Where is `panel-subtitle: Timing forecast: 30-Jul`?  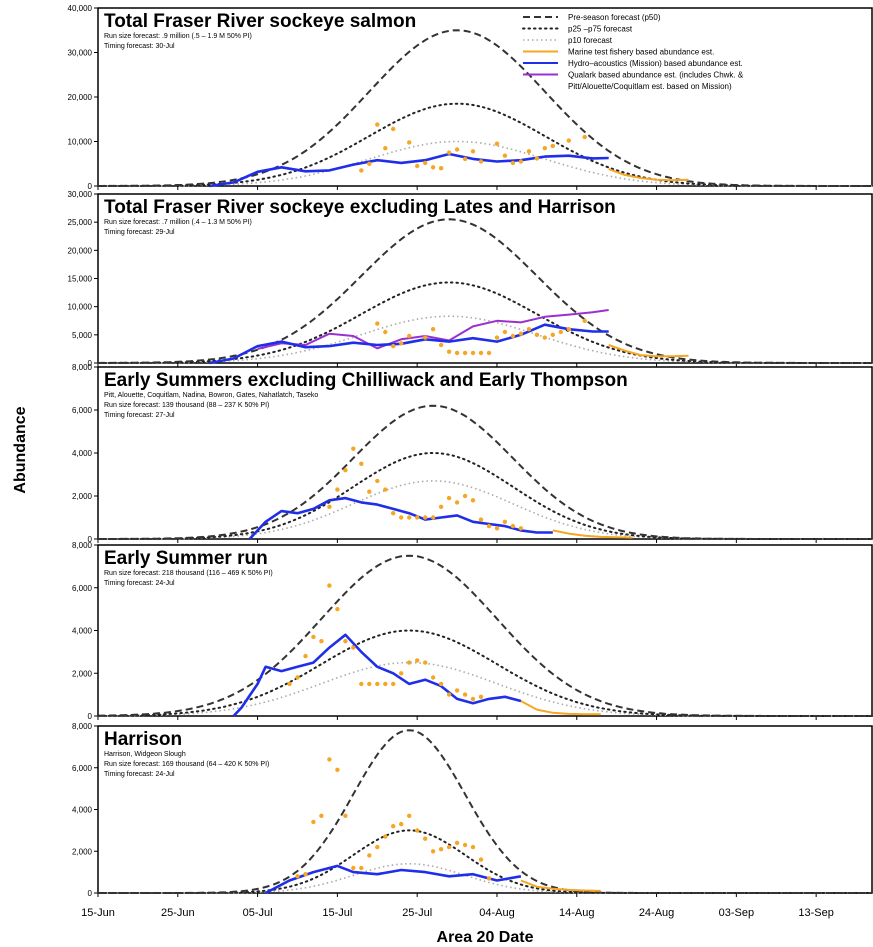
panel-subtitle: Timing forecast: 30-Jul is located at coordinates (139, 46).